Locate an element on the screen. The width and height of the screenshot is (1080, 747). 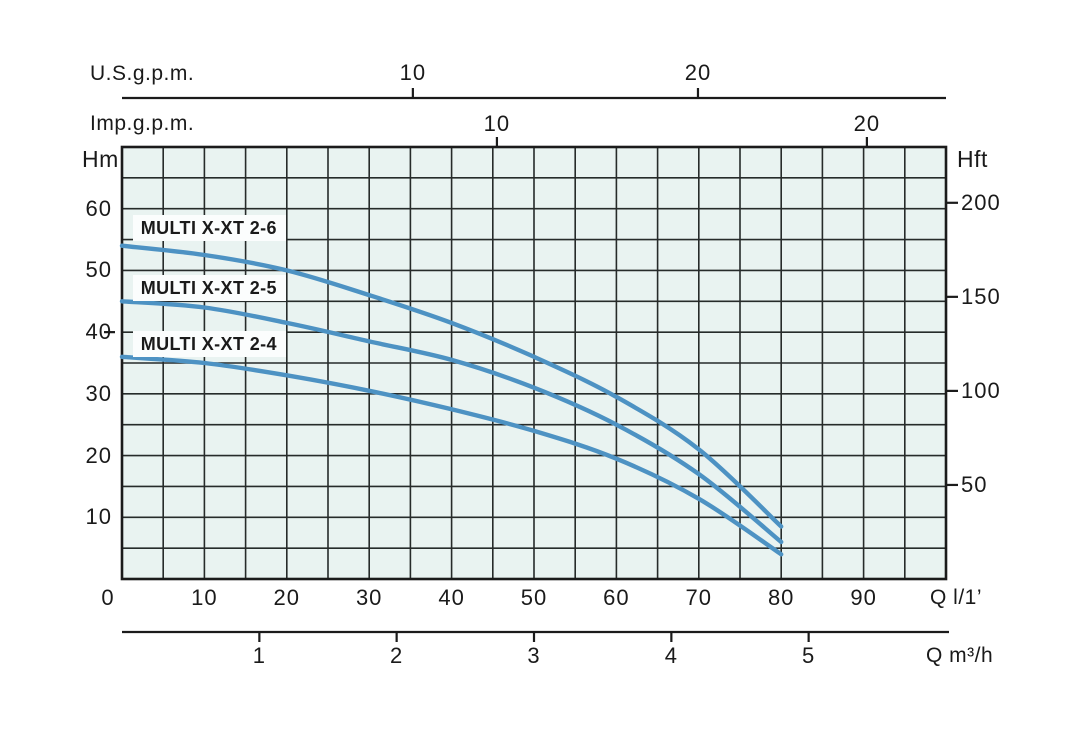
m3h-tick-label: 5 is located at coordinates (809, 655).